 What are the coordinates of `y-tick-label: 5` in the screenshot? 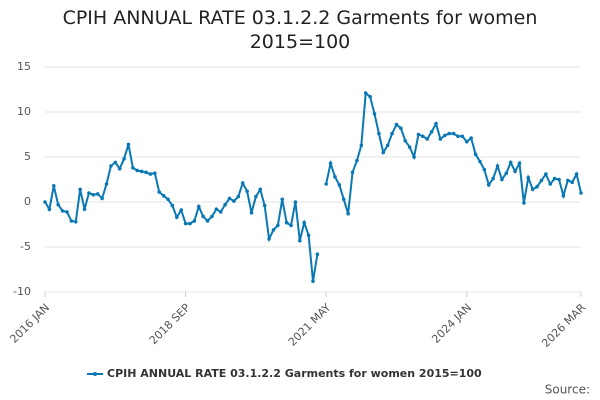 It's located at (27, 156).